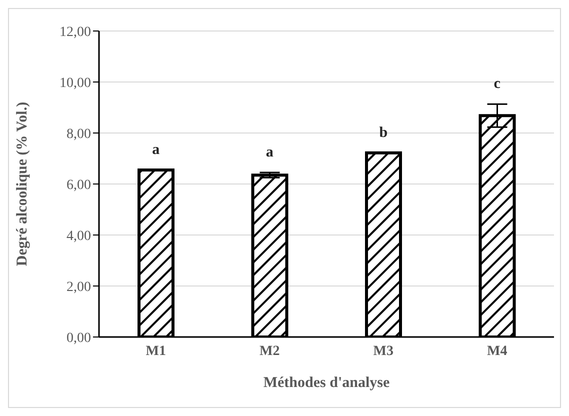  I want to click on annotation: c, so click(497, 84).